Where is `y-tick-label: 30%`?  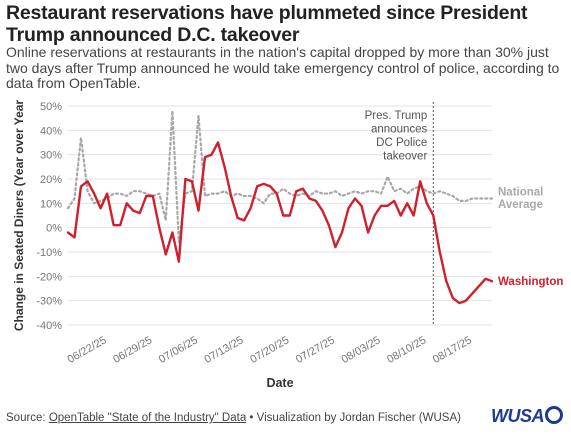 y-tick-label: 30% is located at coordinates (51, 156).